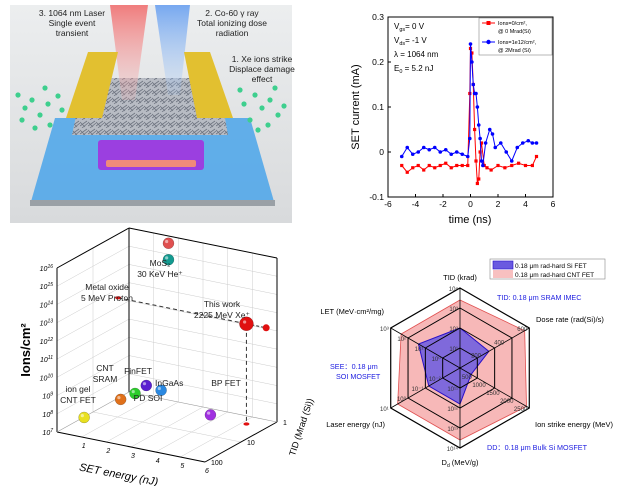  Describe the element at coordinates (356, 106) in the screenshot. I see `y-axis-label: SET current (mA)` at that location.